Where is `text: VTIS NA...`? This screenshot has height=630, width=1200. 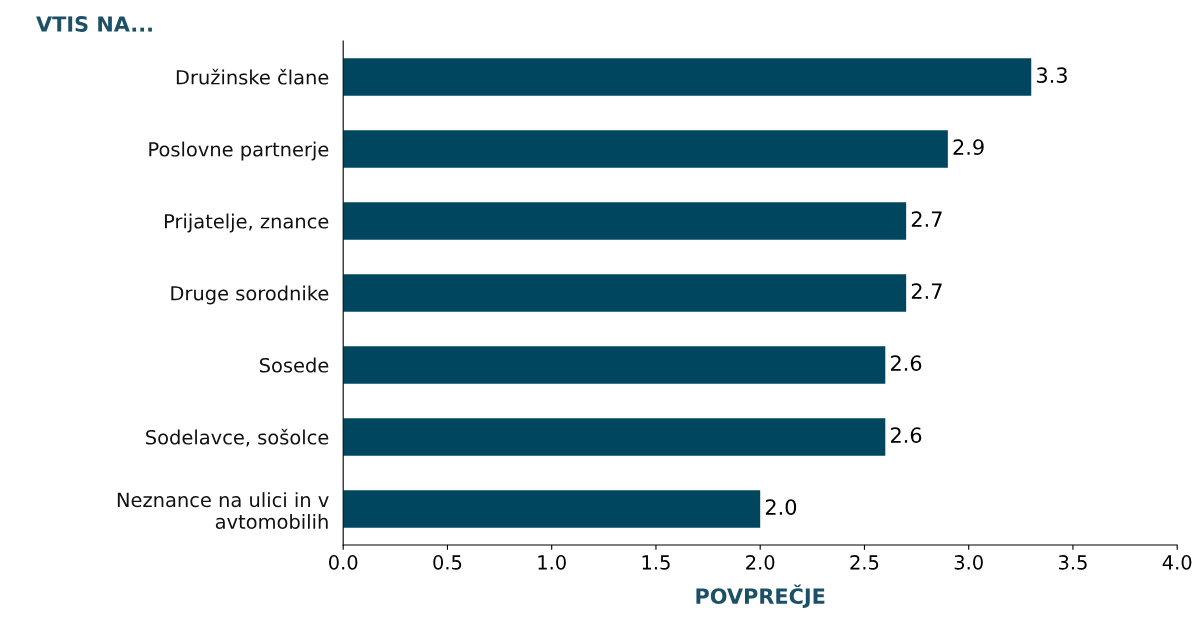 text: VTIS NA... is located at coordinates (94, 24).